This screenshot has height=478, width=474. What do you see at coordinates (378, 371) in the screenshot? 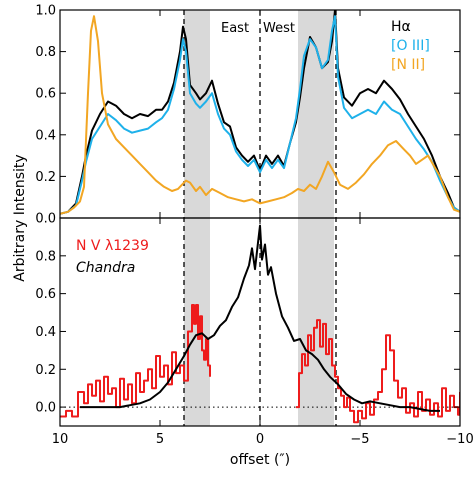
I see `series-line-panel2-1-seg2` at bounding box center [378, 371].